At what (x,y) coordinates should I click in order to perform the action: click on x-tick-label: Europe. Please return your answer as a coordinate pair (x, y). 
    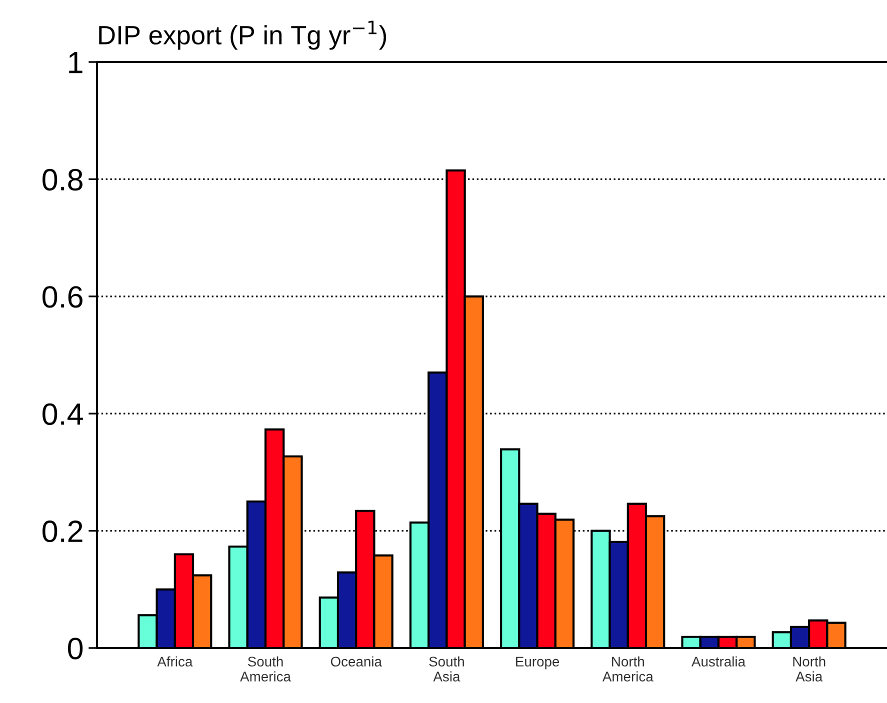
    Looking at the image, I should click on (538, 663).